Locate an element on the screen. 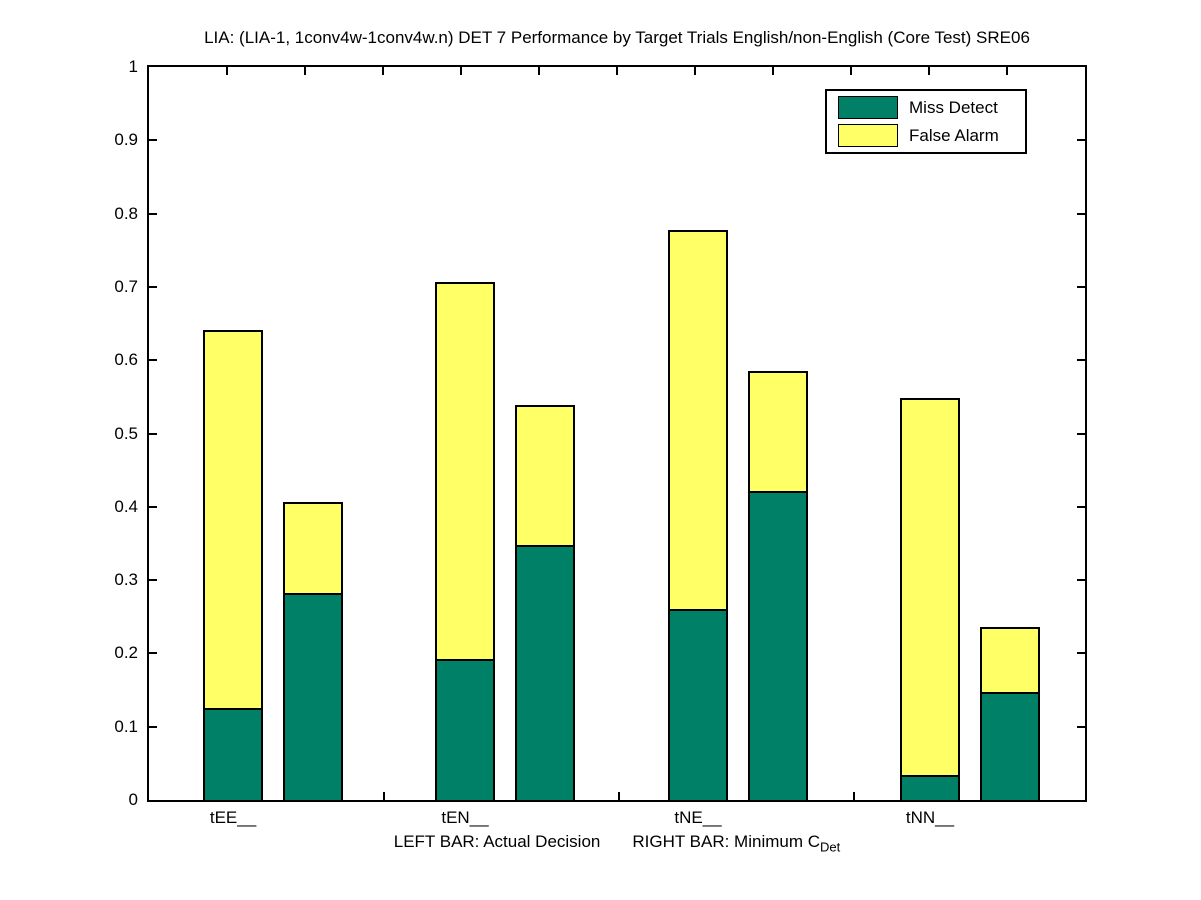  y-tick-label: 0.2 is located at coordinates (126, 653).